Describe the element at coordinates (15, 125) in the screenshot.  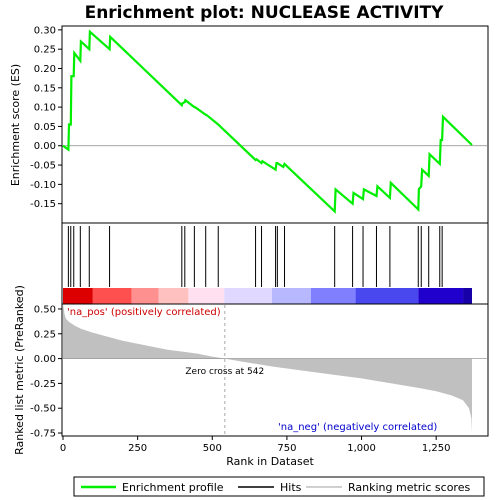
I see `es-y-label: Enrichment score (ES)` at that location.